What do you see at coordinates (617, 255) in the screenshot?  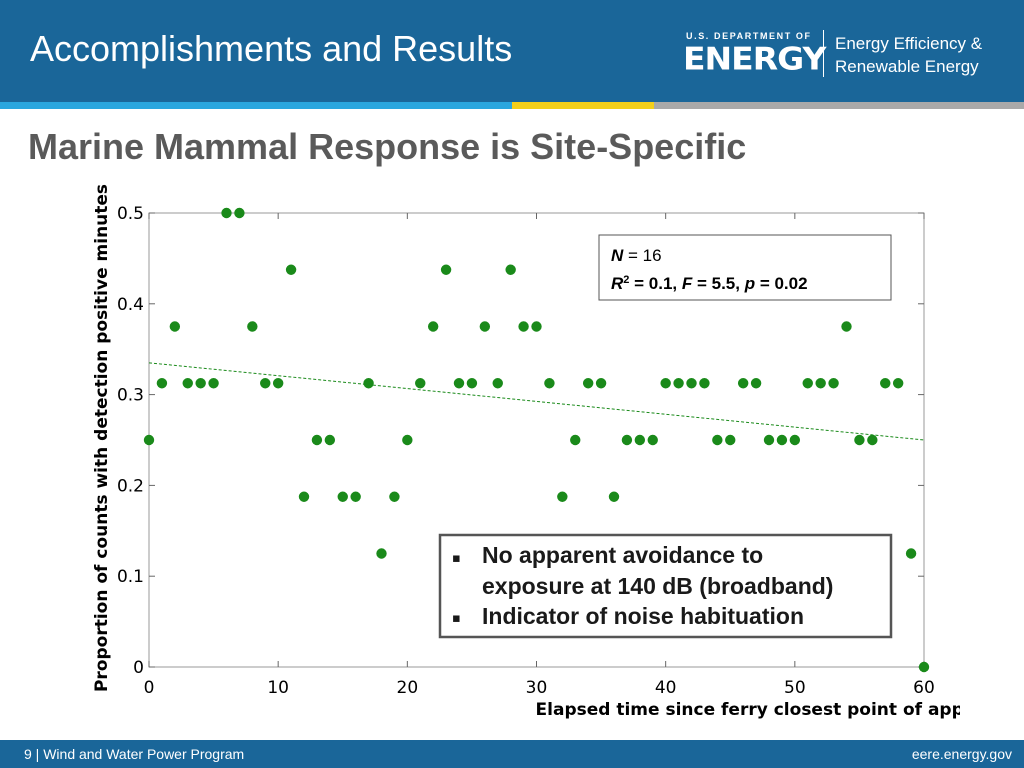 I see `stats-n-var: N` at bounding box center [617, 255].